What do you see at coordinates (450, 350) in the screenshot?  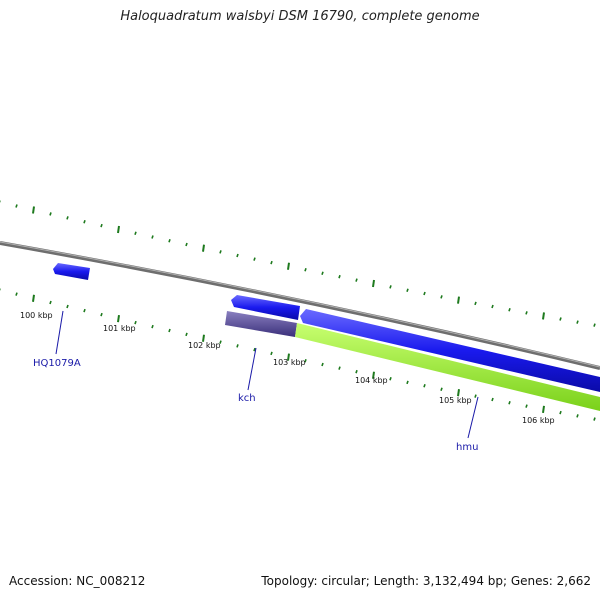 I see `gene-hmu` at bounding box center [450, 350].